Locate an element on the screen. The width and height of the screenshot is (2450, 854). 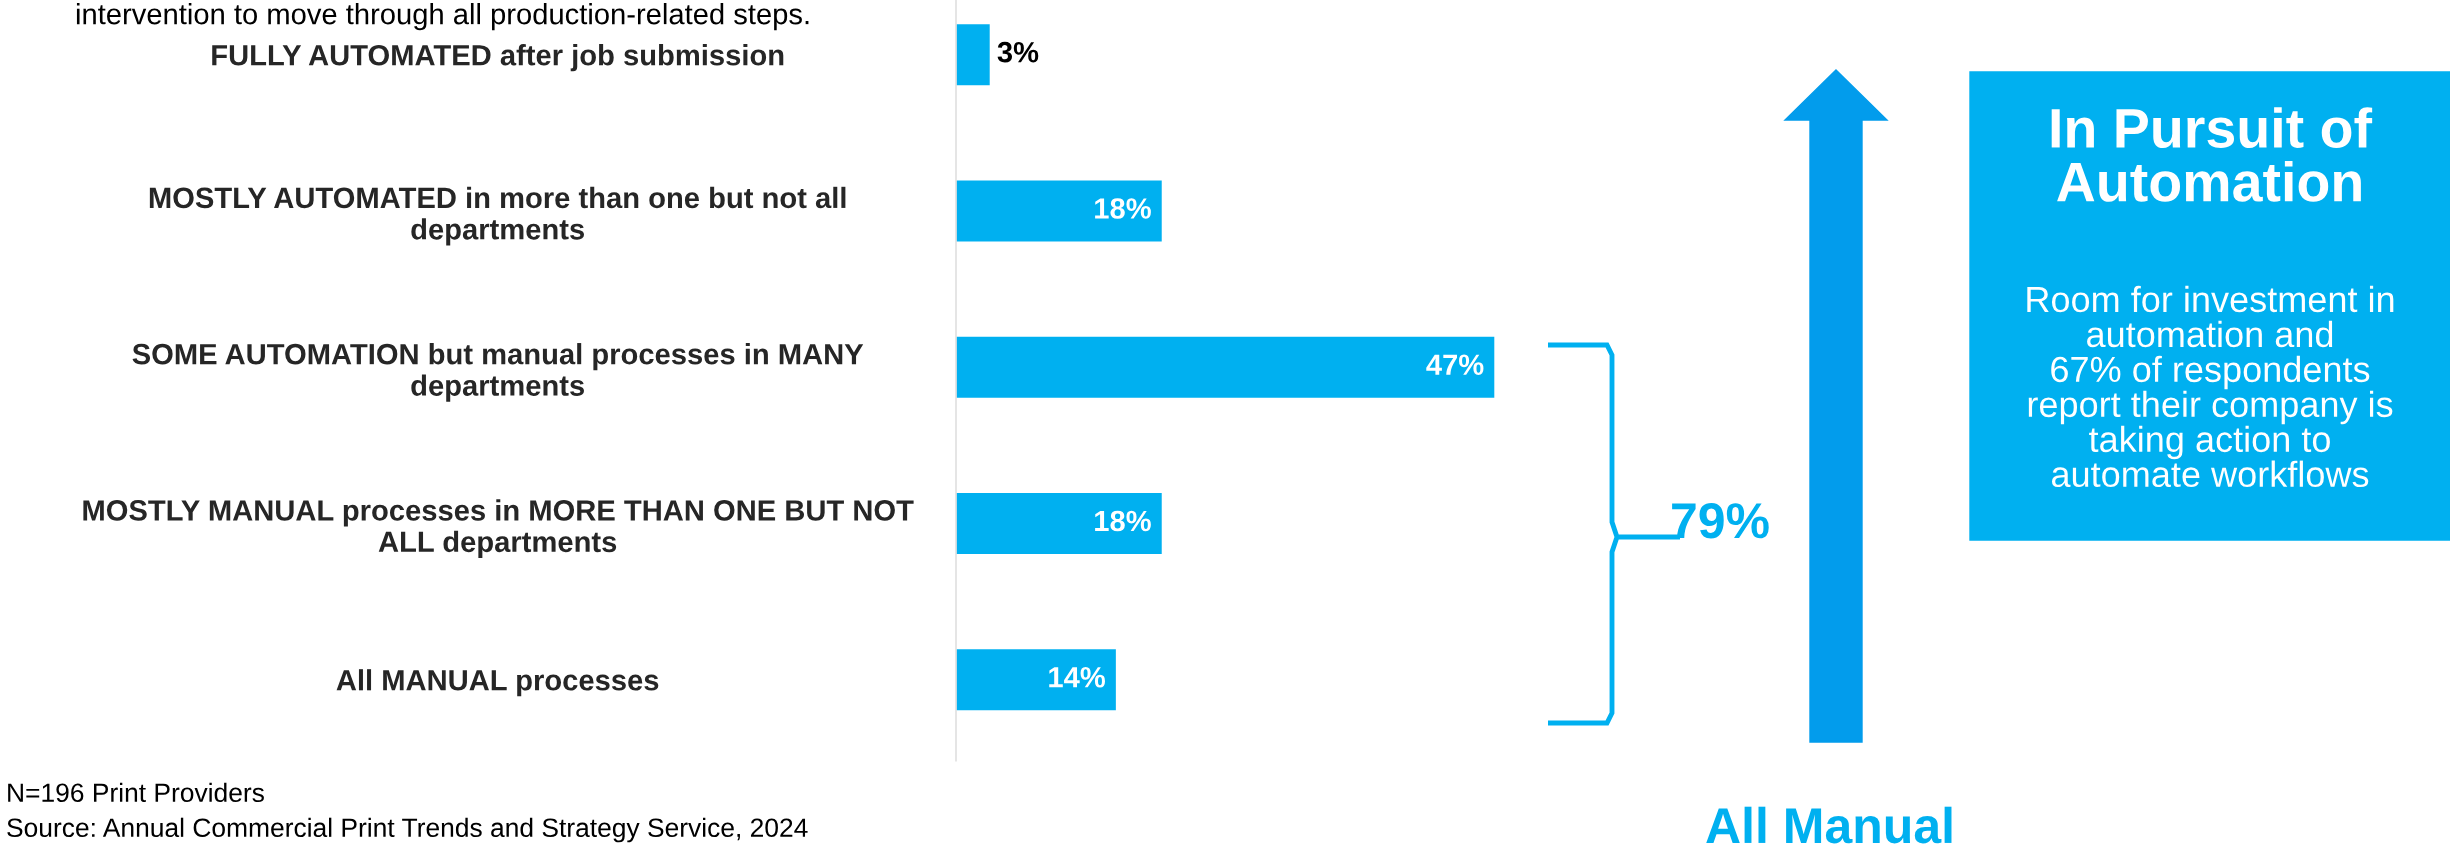
y-tick-label: All MANUAL processes is located at coordinates (497, 683).